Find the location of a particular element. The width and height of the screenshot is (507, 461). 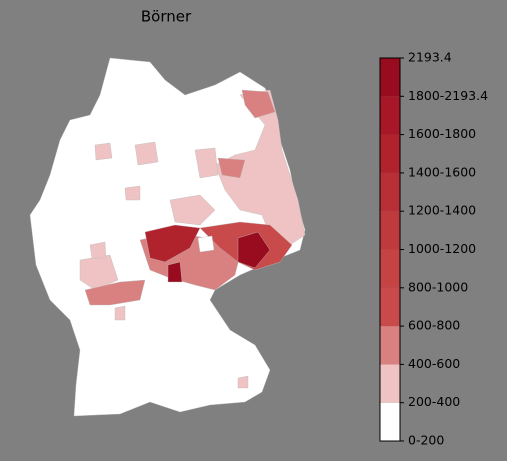

colorbar-label: 200-400 is located at coordinates (434, 401).